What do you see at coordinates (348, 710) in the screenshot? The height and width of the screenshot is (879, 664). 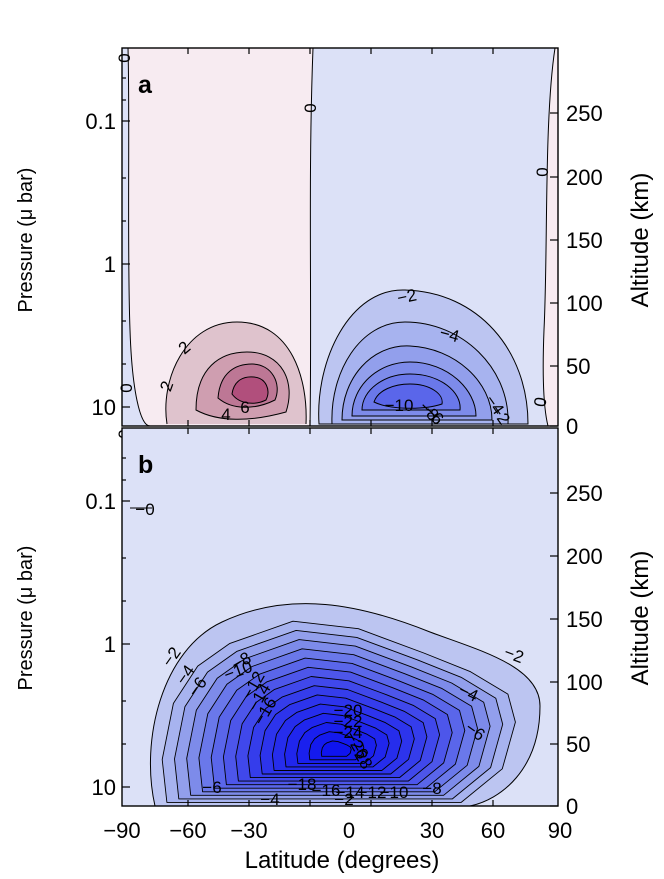 I see `contour-label: −20` at bounding box center [348, 710].